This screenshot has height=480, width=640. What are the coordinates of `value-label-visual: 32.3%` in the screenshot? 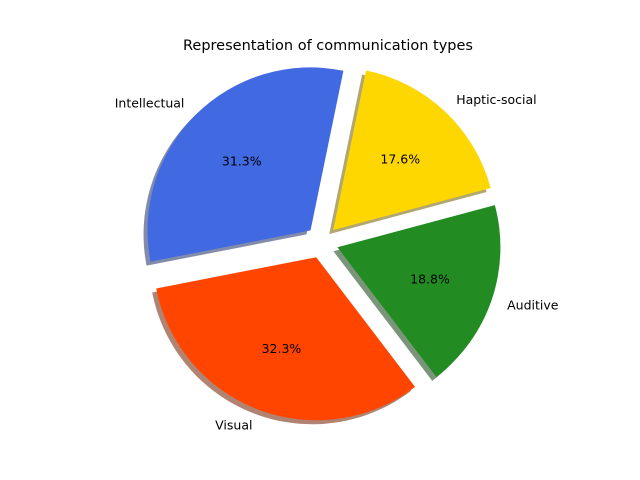 It's located at (282, 348).